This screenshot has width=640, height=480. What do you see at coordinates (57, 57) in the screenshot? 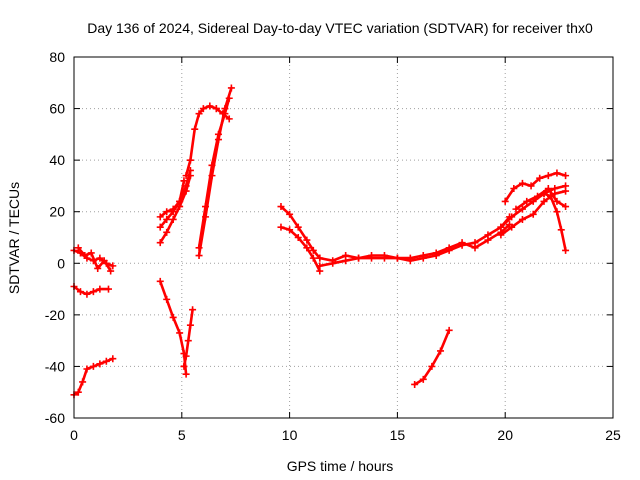
I see `y-tick-label: 80` at bounding box center [57, 57].